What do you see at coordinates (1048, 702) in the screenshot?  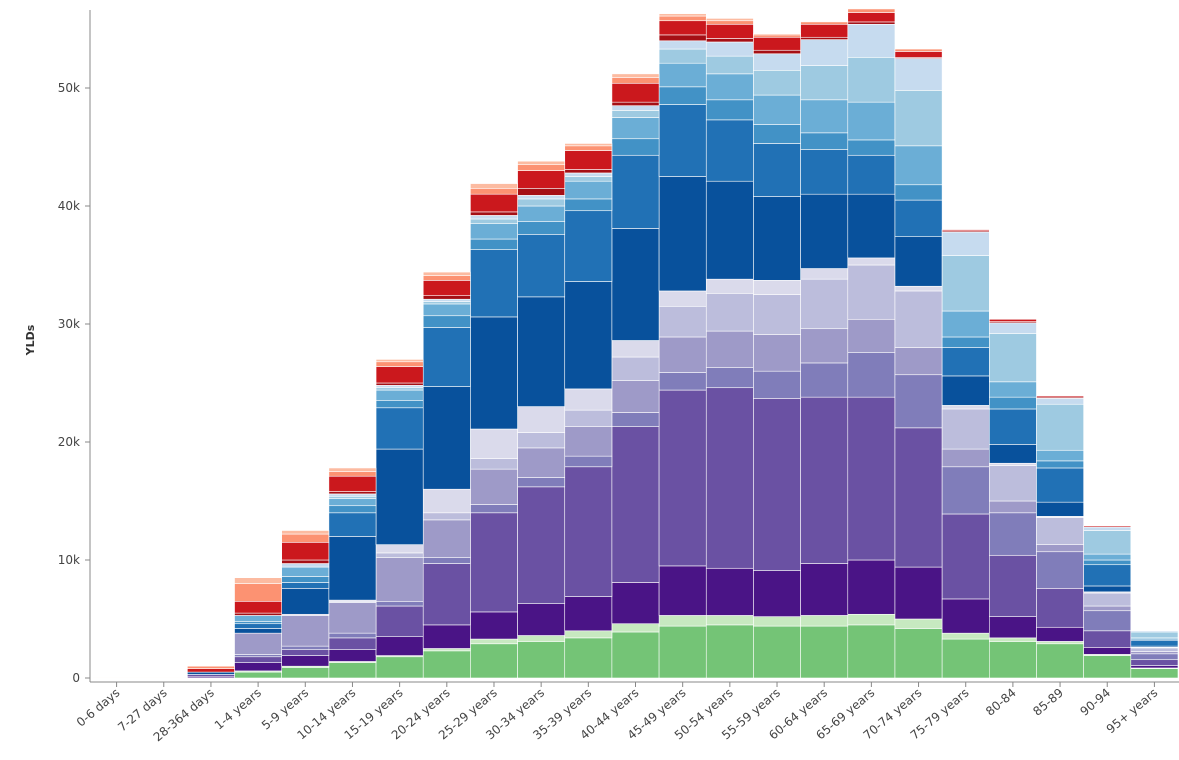 I see `x-tick-label: 85-89` at bounding box center [1048, 702].